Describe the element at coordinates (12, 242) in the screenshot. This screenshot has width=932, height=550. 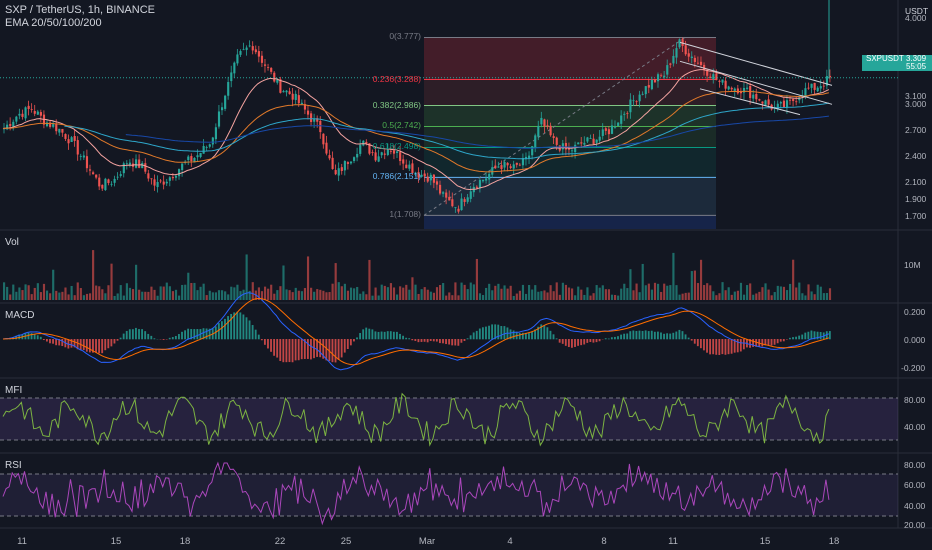
I see `volume-pane-label: Vol` at that location.